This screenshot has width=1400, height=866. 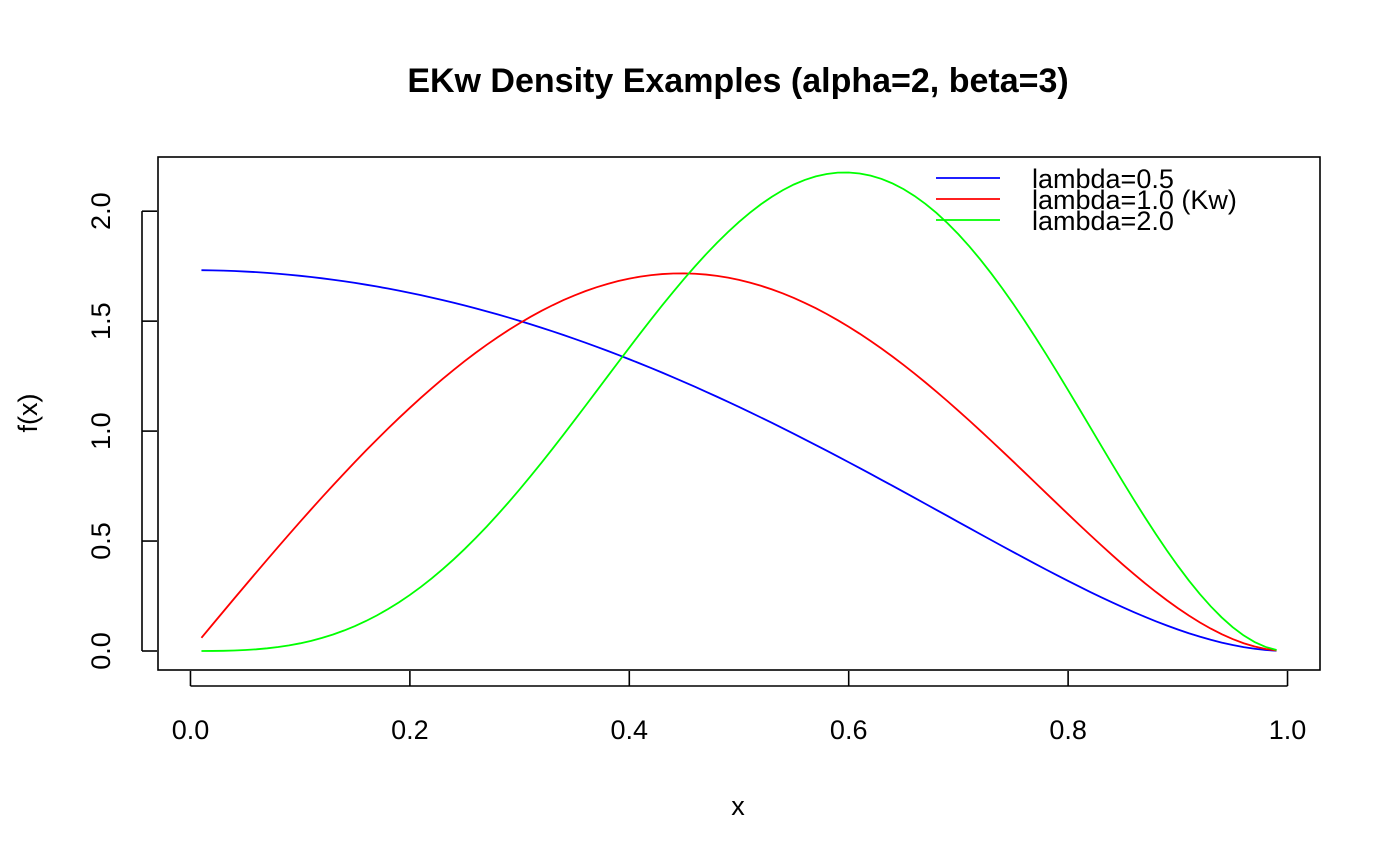 I want to click on x-tick-label: 0.8, so click(x=1068, y=730).